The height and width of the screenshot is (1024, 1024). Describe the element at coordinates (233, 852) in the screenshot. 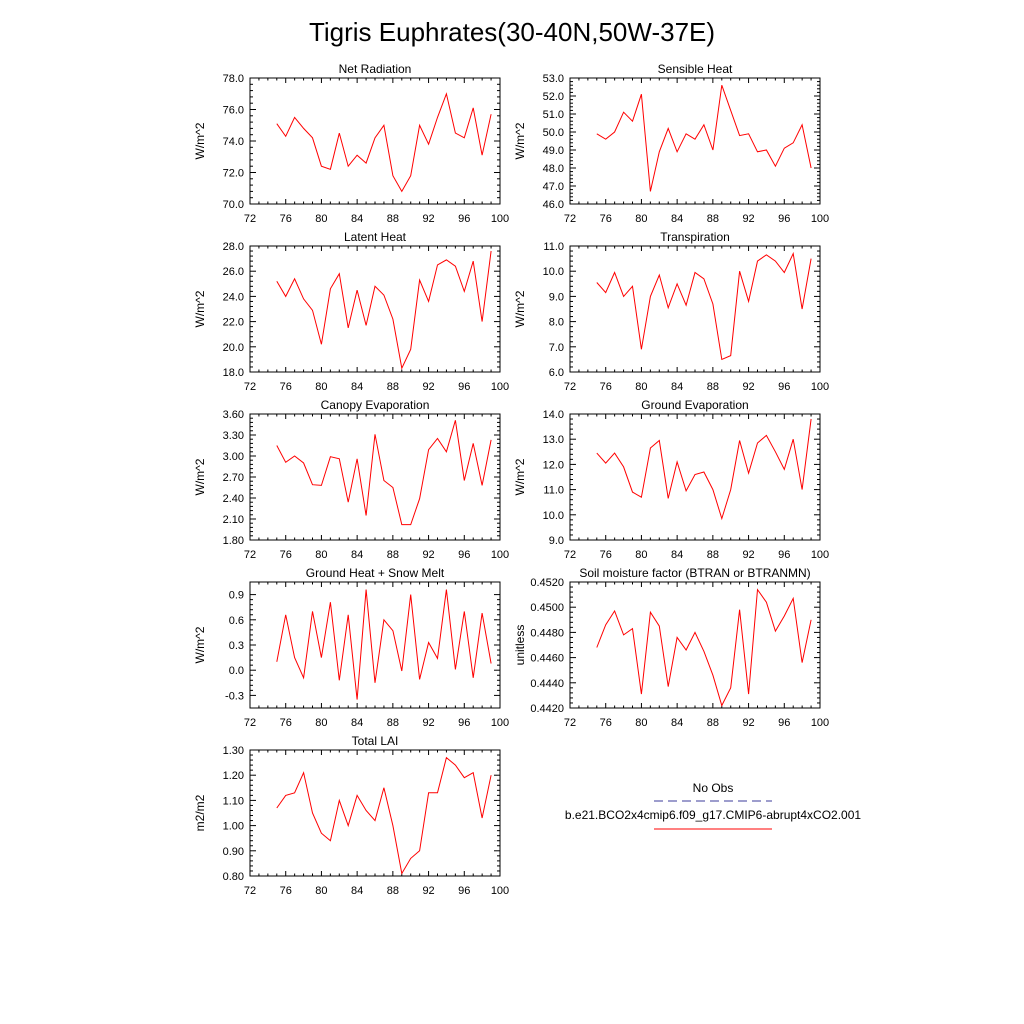

I see `y-tick-label: 0.90` at that location.